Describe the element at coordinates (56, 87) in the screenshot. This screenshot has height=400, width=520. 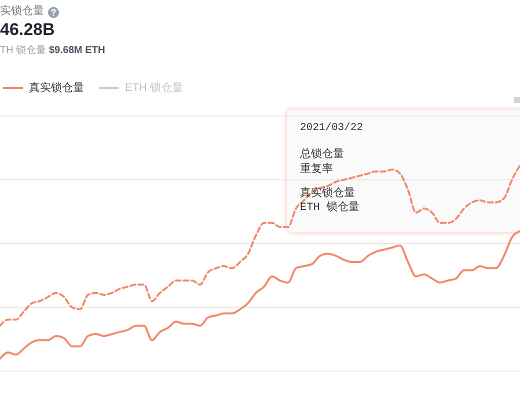
I see `legend-label: 真实锁仓量` at that location.